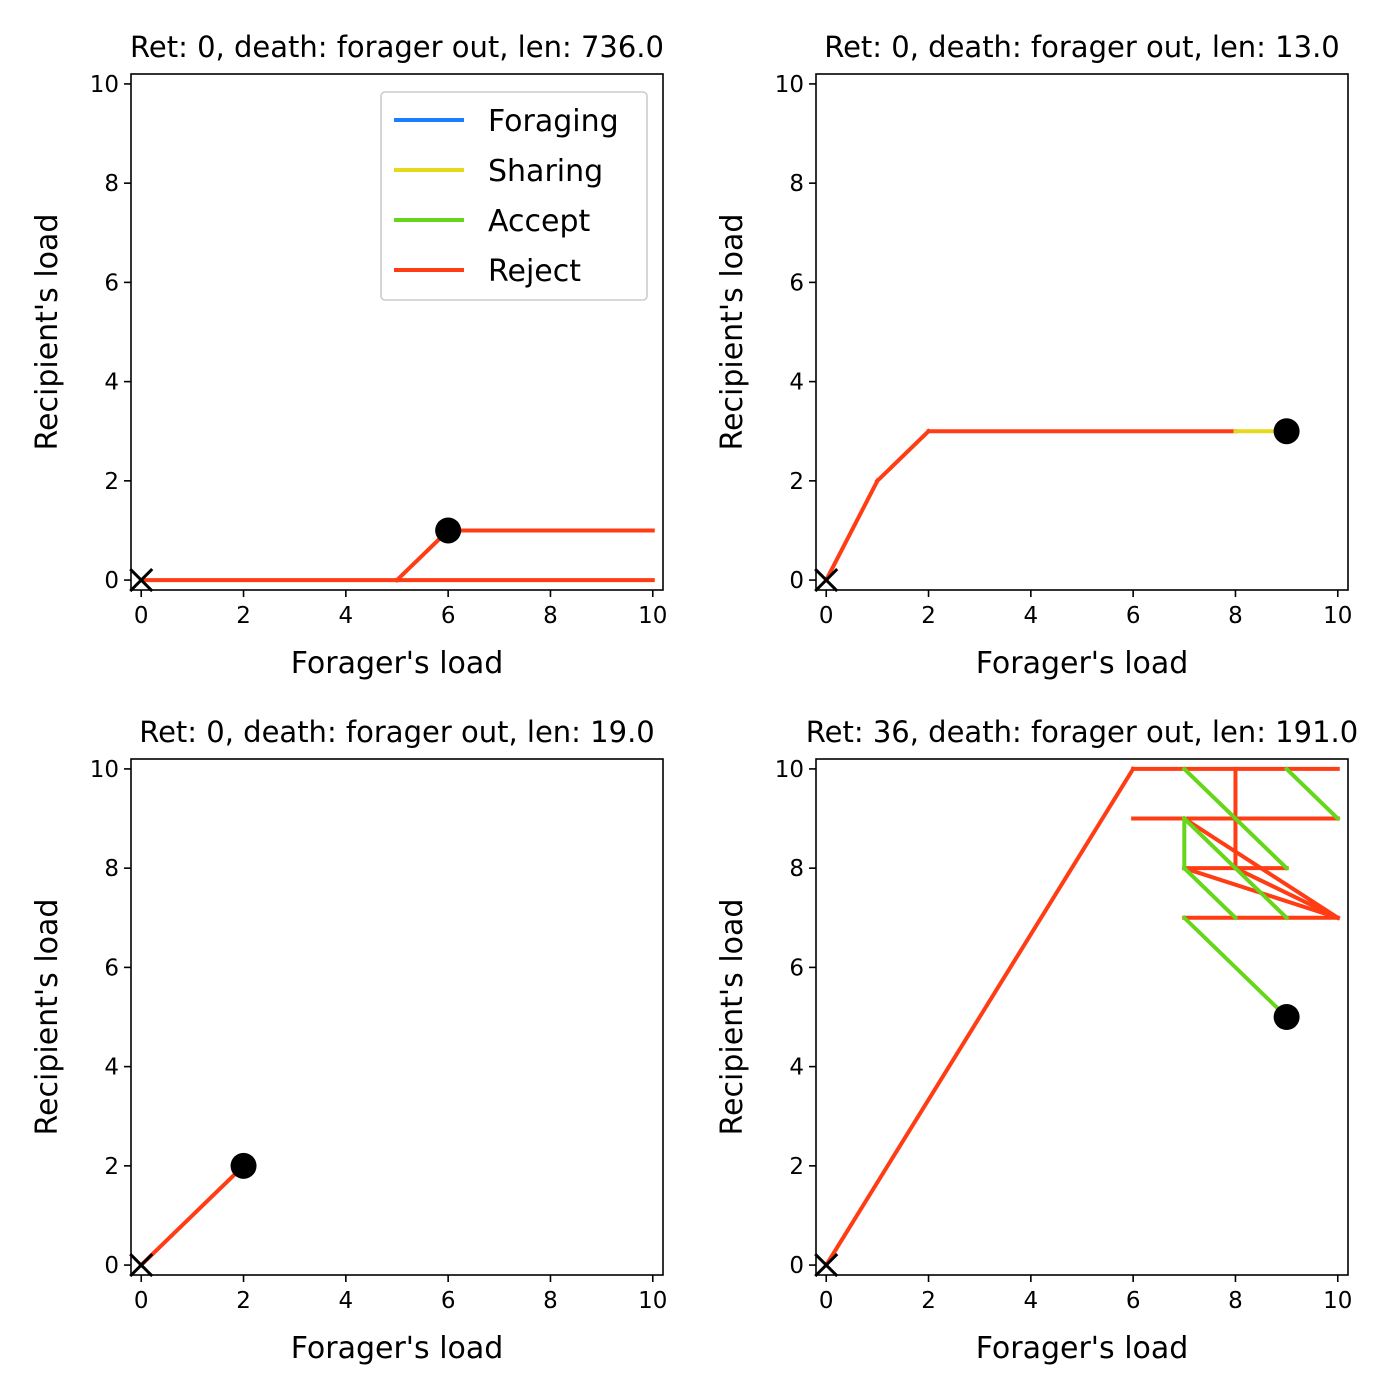  What do you see at coordinates (539, 221) in the screenshot?
I see `legend-label-accept: Accept` at bounding box center [539, 221].